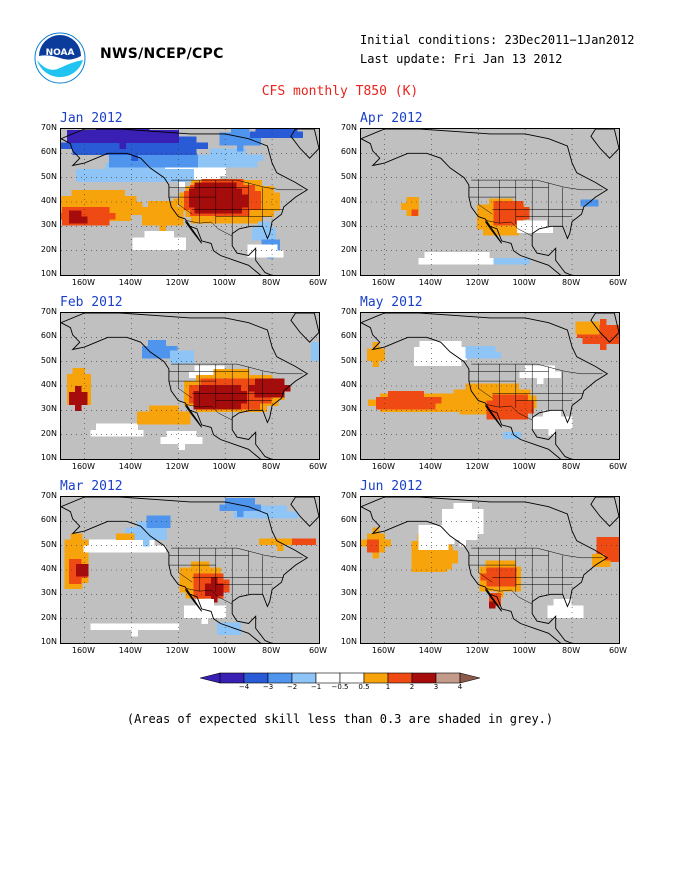 This screenshot has width=680, height=880. What do you see at coordinates (391, 118) in the screenshot?
I see `panel-title-apr: Apr 2012` at bounding box center [391, 118].